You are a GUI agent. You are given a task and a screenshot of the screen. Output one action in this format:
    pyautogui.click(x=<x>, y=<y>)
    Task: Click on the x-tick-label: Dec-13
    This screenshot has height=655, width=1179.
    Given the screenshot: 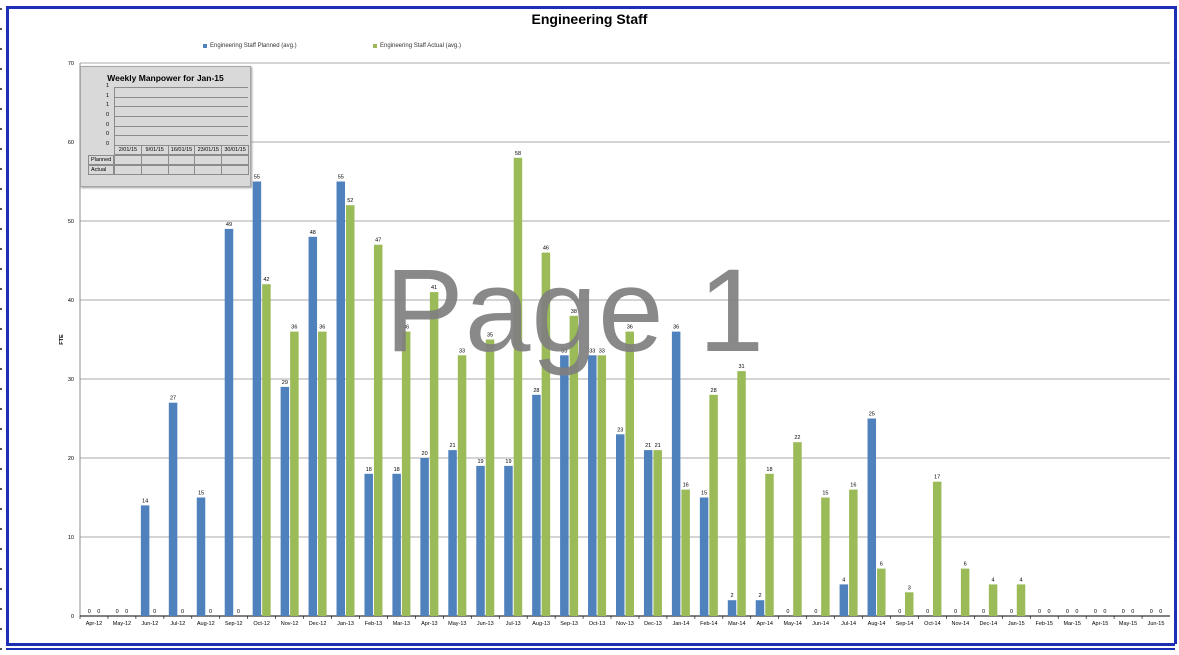 What is the action you would take?
    pyautogui.click(x=653, y=624)
    